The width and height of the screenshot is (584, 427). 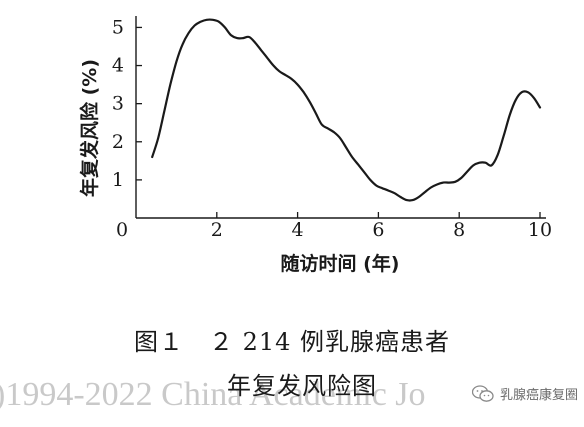 I want to click on watermark-text: )1994-2022 China Academic Jo, so click(x=213, y=394).